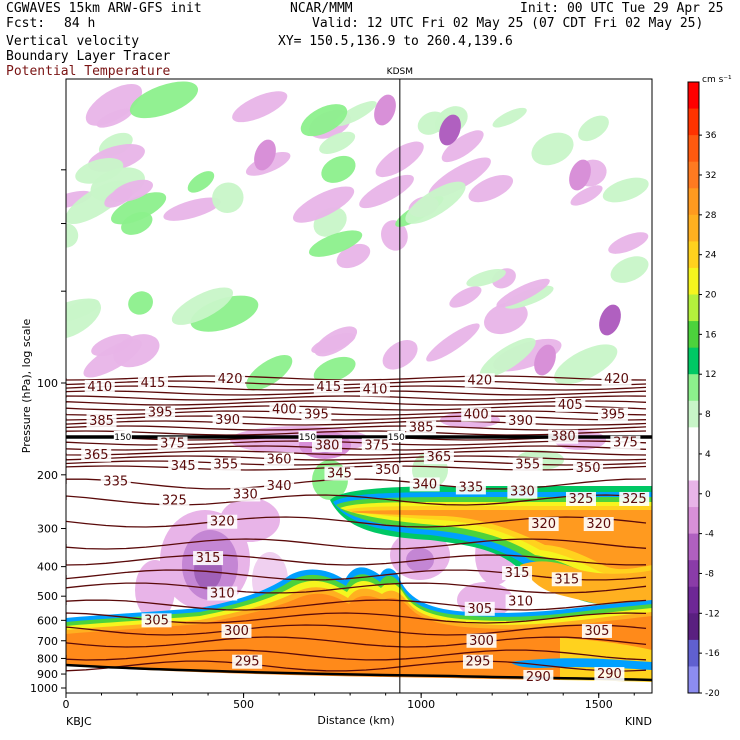 The width and height of the screenshot is (740, 740). What do you see at coordinates (708, 415) in the screenshot?
I see `colorbar-label: 8` at bounding box center [708, 415].